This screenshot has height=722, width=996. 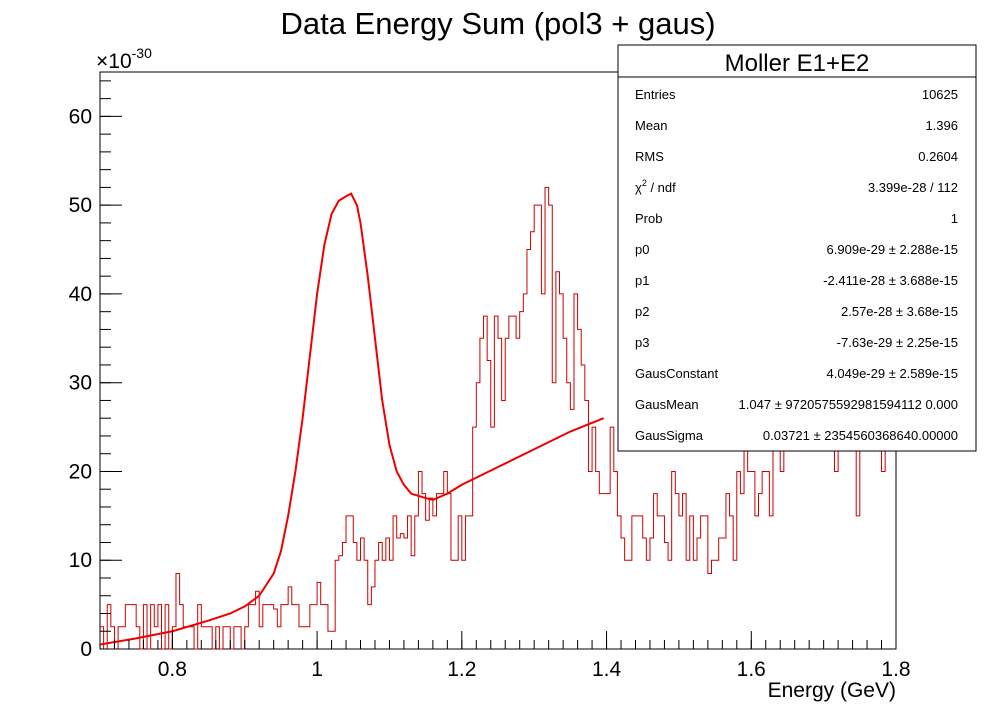 What do you see at coordinates (892, 249) in the screenshot?
I see `stats-row-value: 6.909e-29 ± 2.288e-15` at bounding box center [892, 249].